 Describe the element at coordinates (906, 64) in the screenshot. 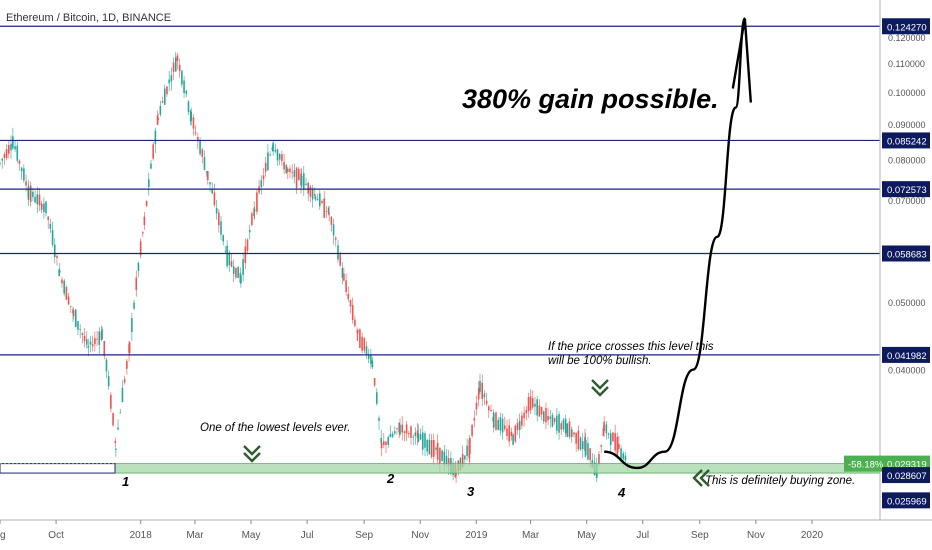

I see `price-tick-label: 0.110000` at that location.